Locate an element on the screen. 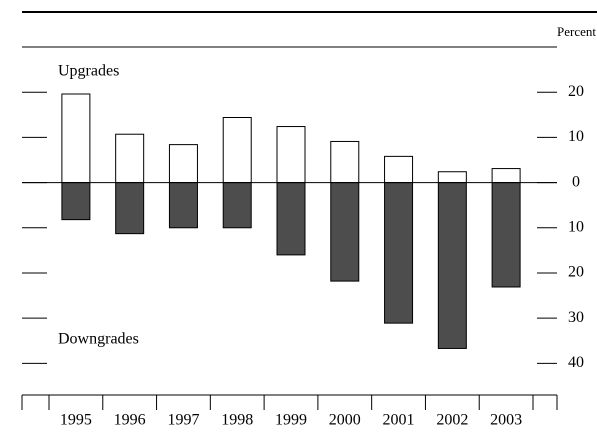  x-tick-label: 1995 is located at coordinates (76, 420).